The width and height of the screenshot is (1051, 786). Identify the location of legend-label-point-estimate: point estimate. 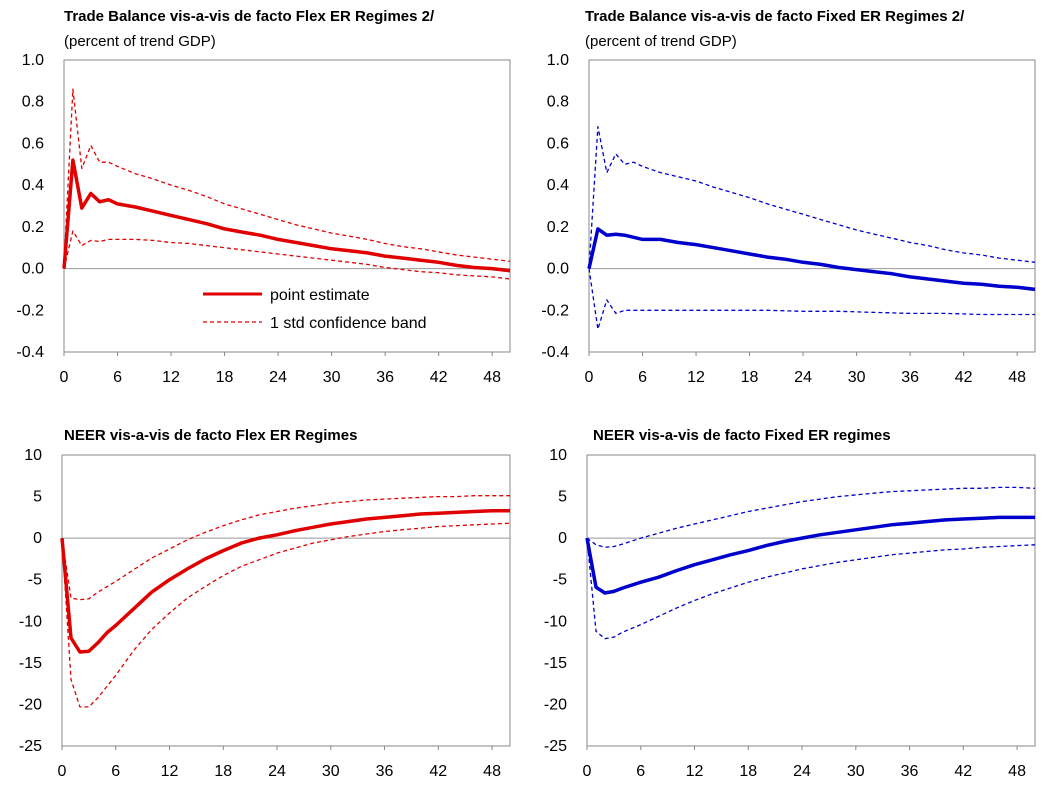
(320, 295).